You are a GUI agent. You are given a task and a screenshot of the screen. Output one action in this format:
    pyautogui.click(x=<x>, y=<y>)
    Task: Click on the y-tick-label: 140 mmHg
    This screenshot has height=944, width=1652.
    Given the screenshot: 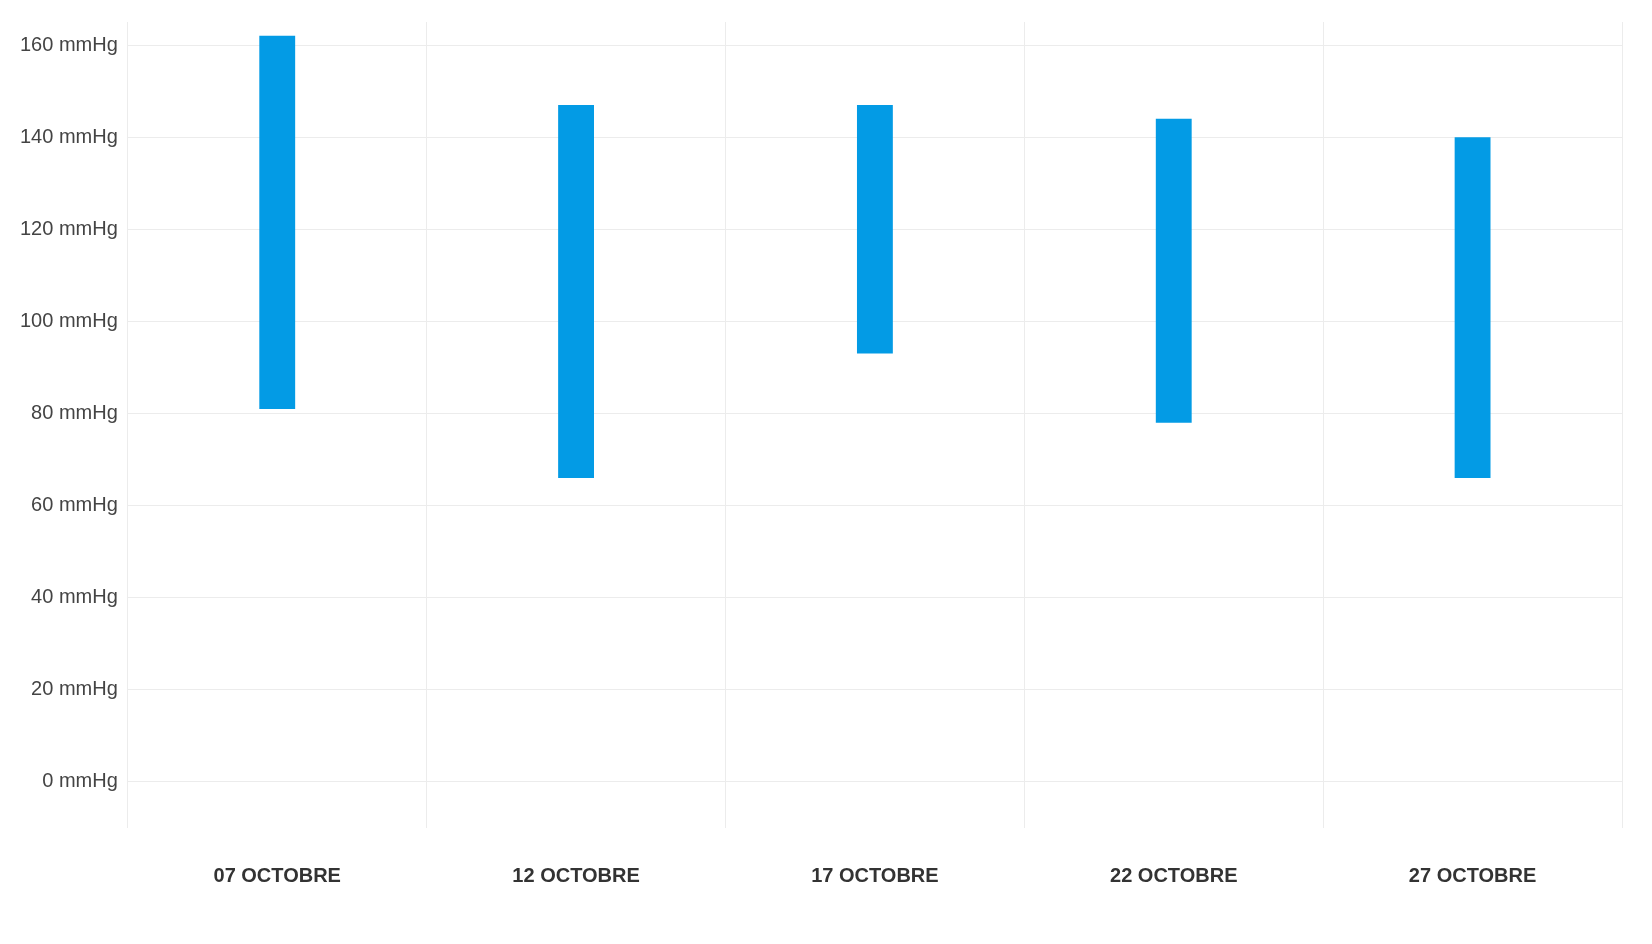 What is the action you would take?
    pyautogui.click(x=69, y=135)
    